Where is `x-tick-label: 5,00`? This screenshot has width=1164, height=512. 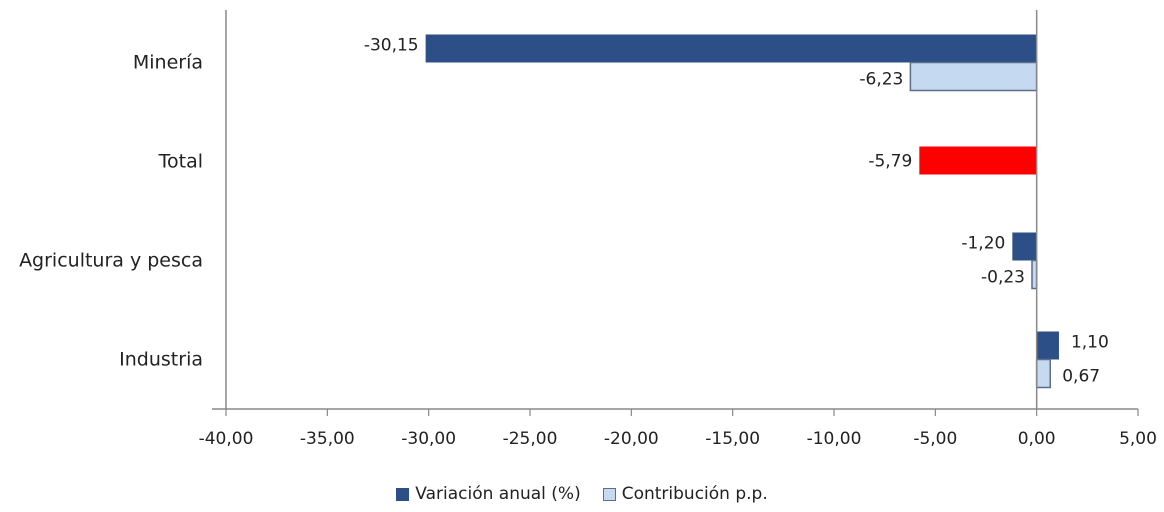 x-tick-label: 5,00 is located at coordinates (1138, 439).